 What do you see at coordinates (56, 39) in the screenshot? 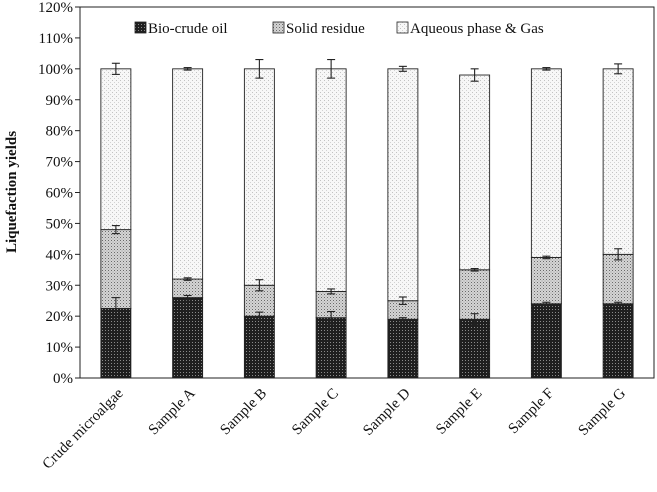
I see `y-tick-label: 110%` at bounding box center [56, 39].